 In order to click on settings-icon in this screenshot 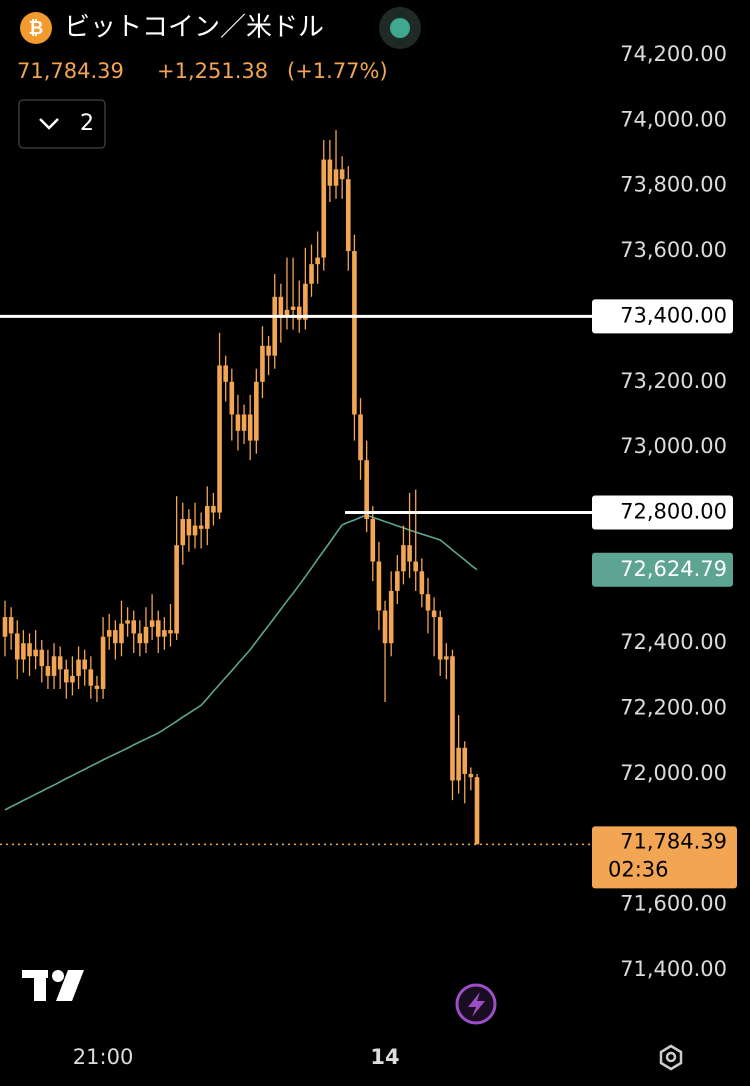, I will do `click(671, 1057)`.